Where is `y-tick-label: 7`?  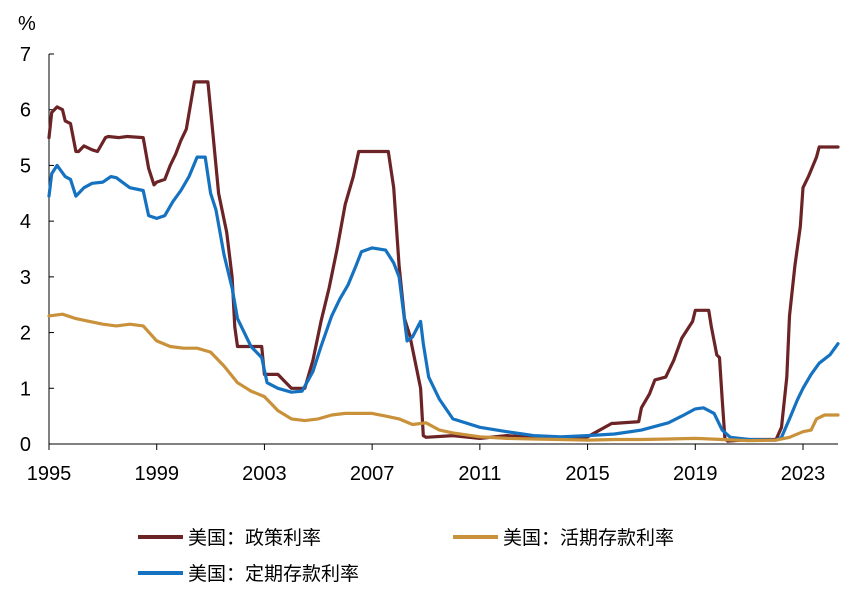
y-tick-label: 7 is located at coordinates (25, 55).